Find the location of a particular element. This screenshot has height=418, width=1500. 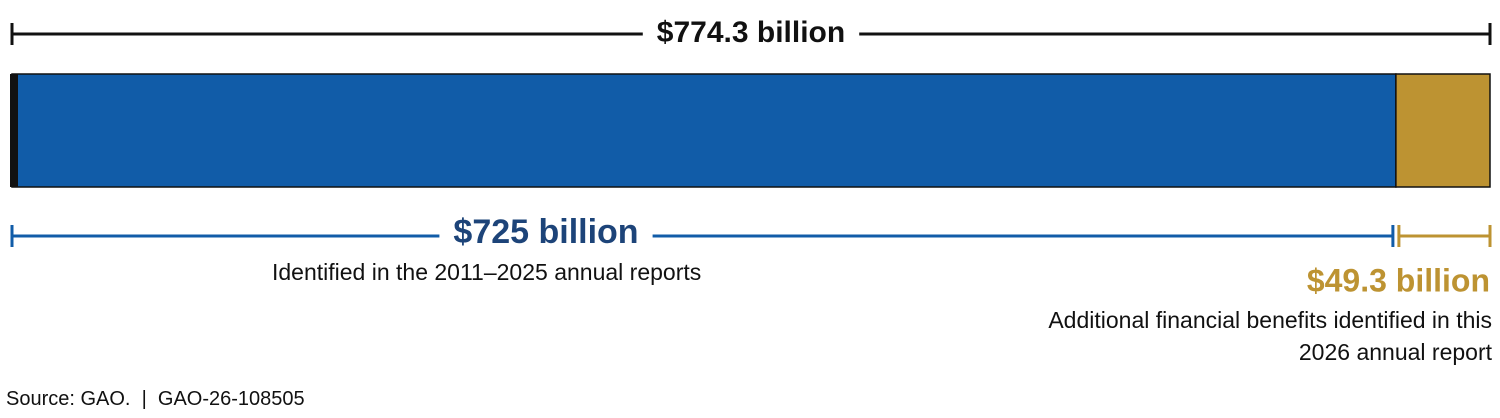

bar-segment is located at coordinates (1443, 130).